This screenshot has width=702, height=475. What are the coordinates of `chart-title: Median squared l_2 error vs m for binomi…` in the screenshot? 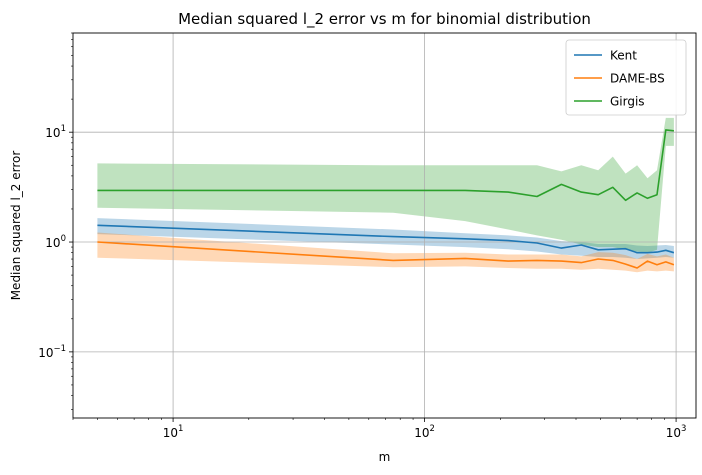 It's located at (384, 19).